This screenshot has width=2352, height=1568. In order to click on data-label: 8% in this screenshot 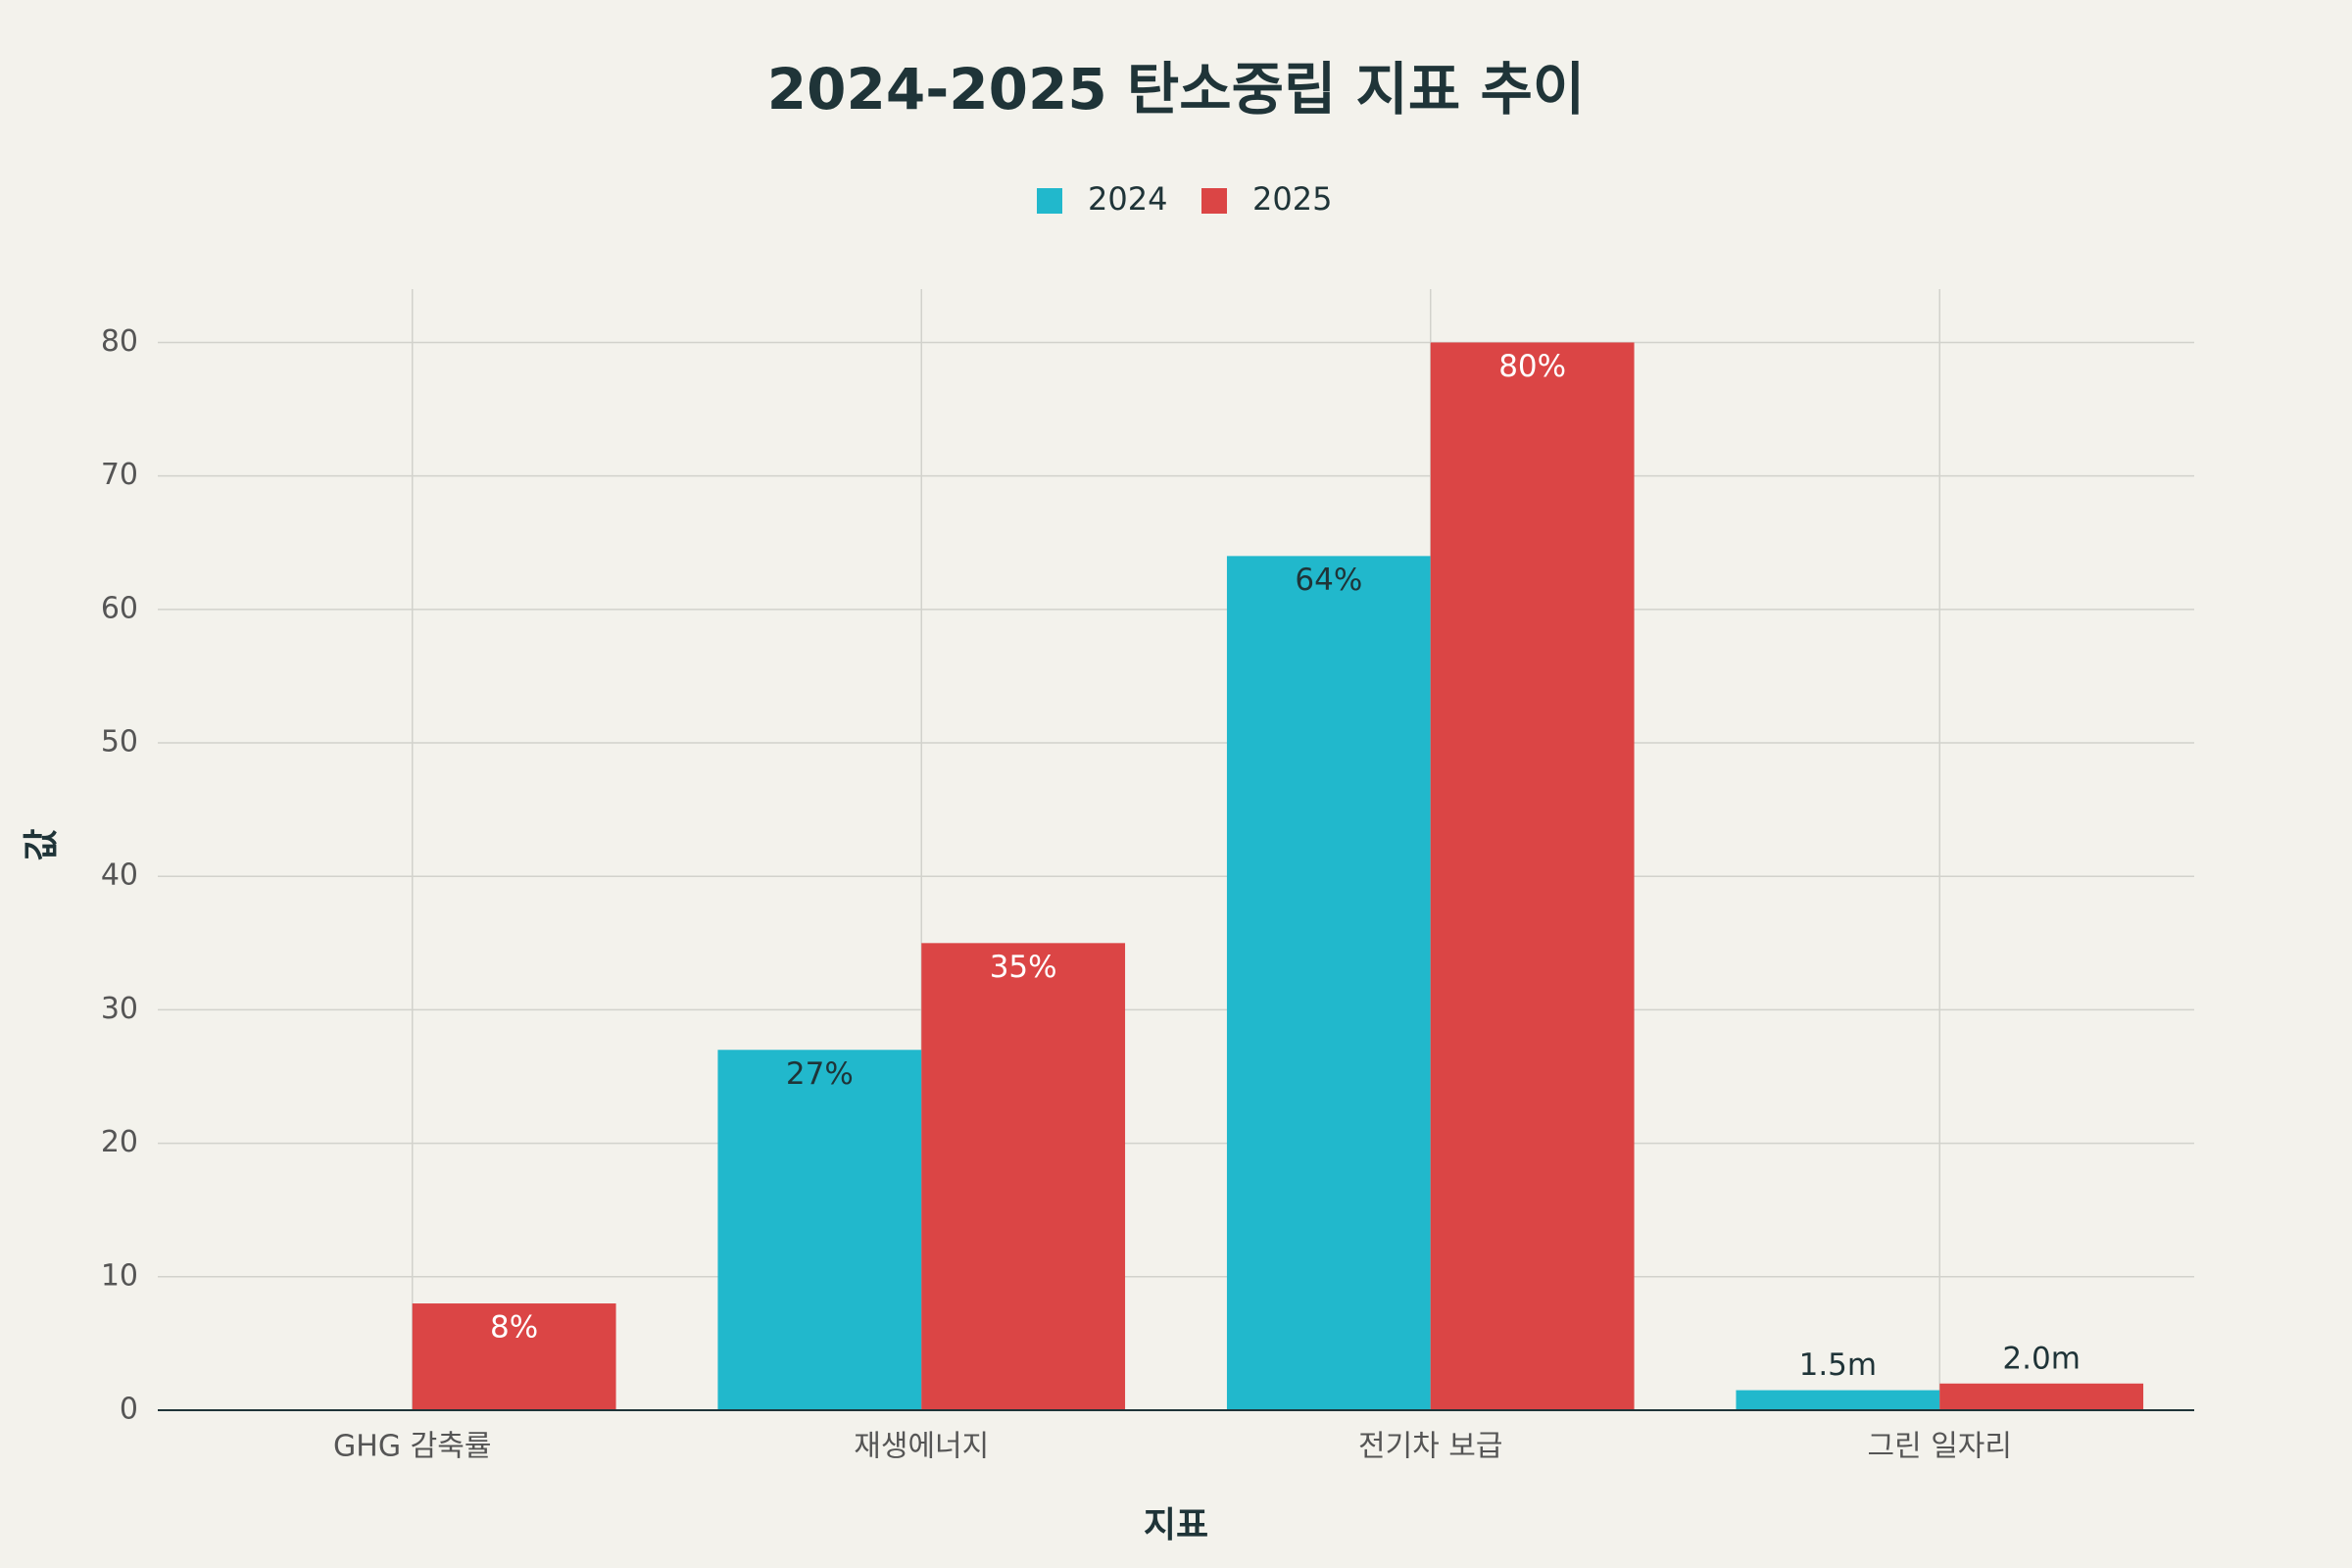, I will do `click(514, 1328)`.